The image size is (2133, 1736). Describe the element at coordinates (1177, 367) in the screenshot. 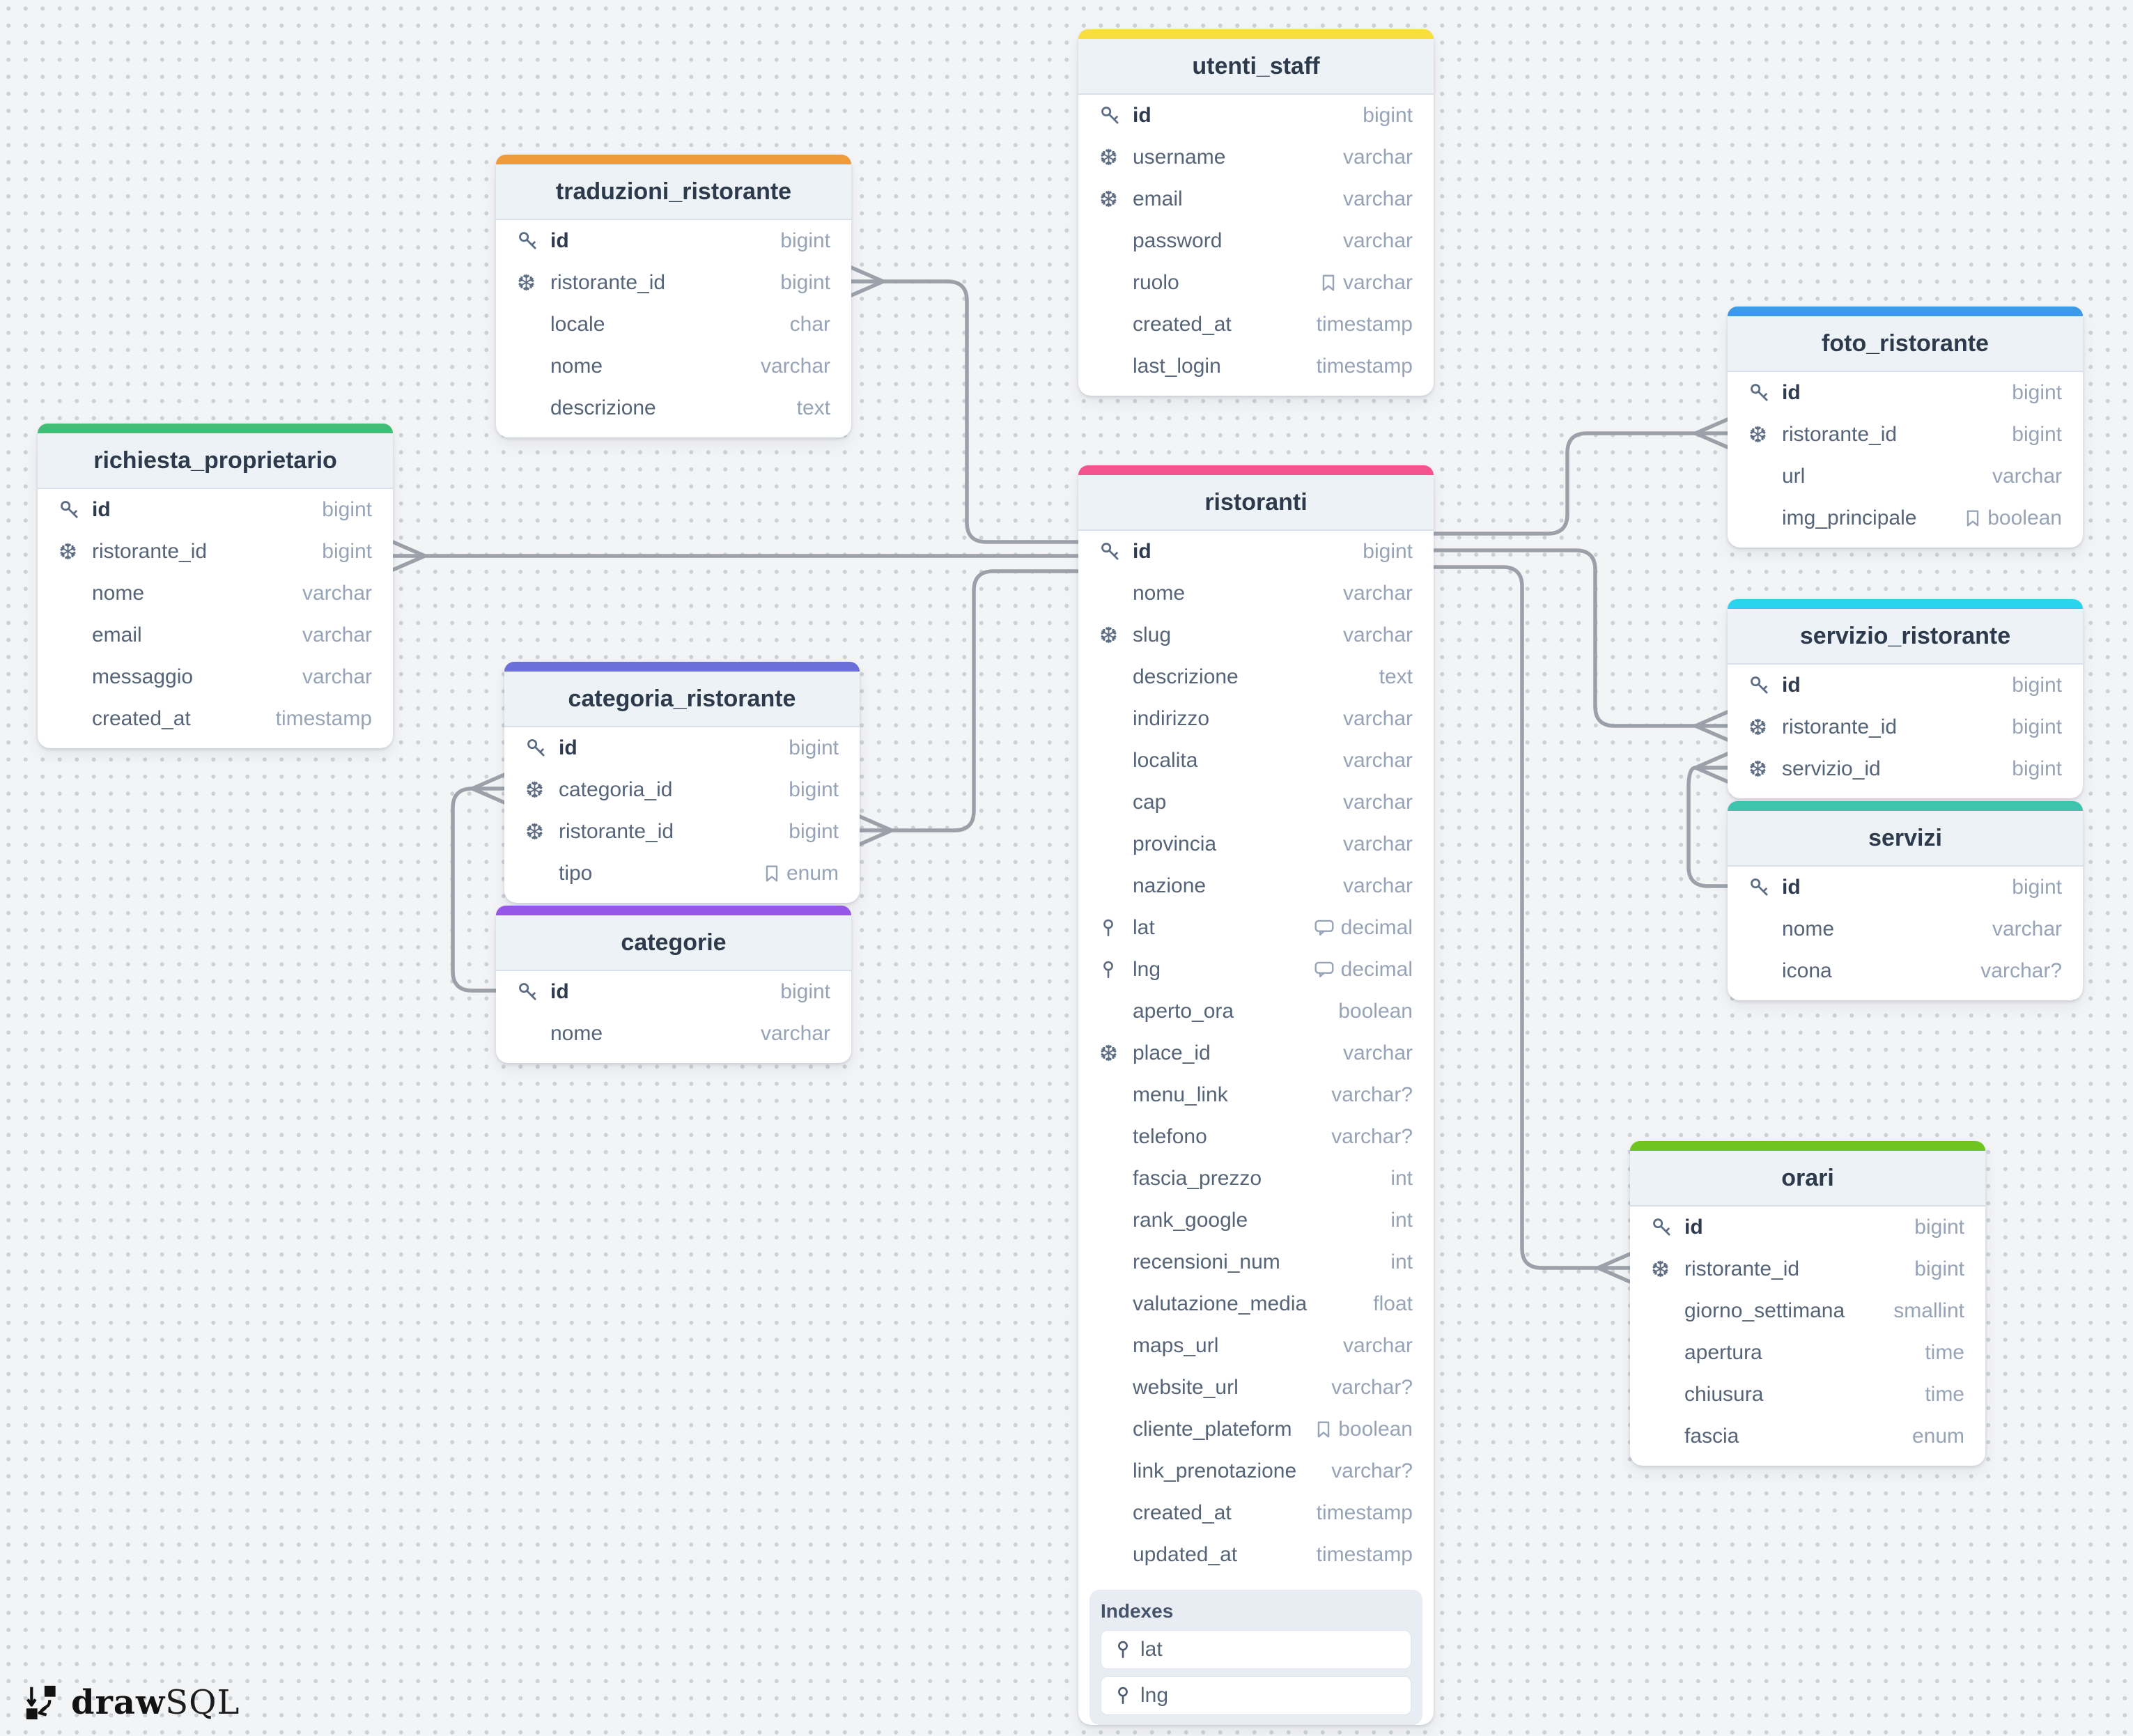

I see `field-name: last_login` at that location.